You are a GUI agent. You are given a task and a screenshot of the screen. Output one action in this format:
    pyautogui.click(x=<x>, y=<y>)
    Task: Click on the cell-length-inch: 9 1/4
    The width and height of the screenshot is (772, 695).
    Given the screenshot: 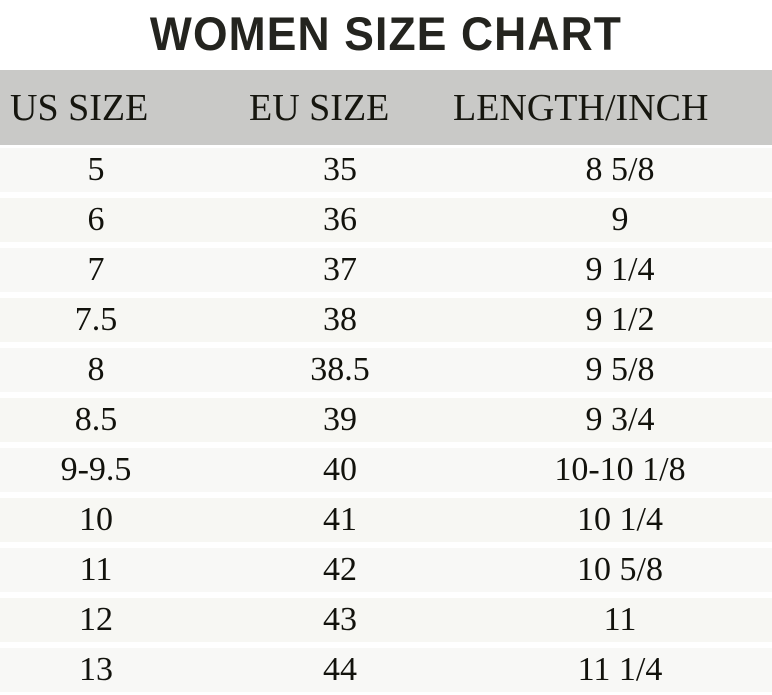 What is the action you would take?
    pyautogui.click(x=620, y=269)
    